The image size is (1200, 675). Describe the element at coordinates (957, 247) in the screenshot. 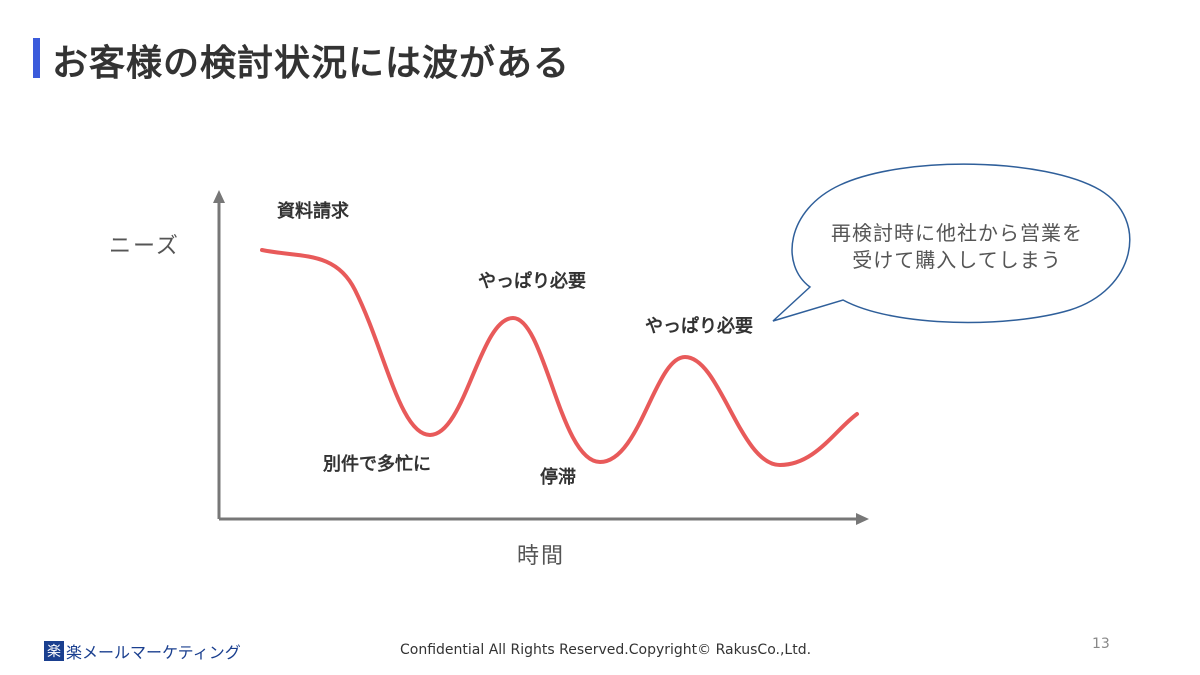

I see `speech-bubble-text: 再検討時に他社から営業を 受けて購入してしまう` at that location.